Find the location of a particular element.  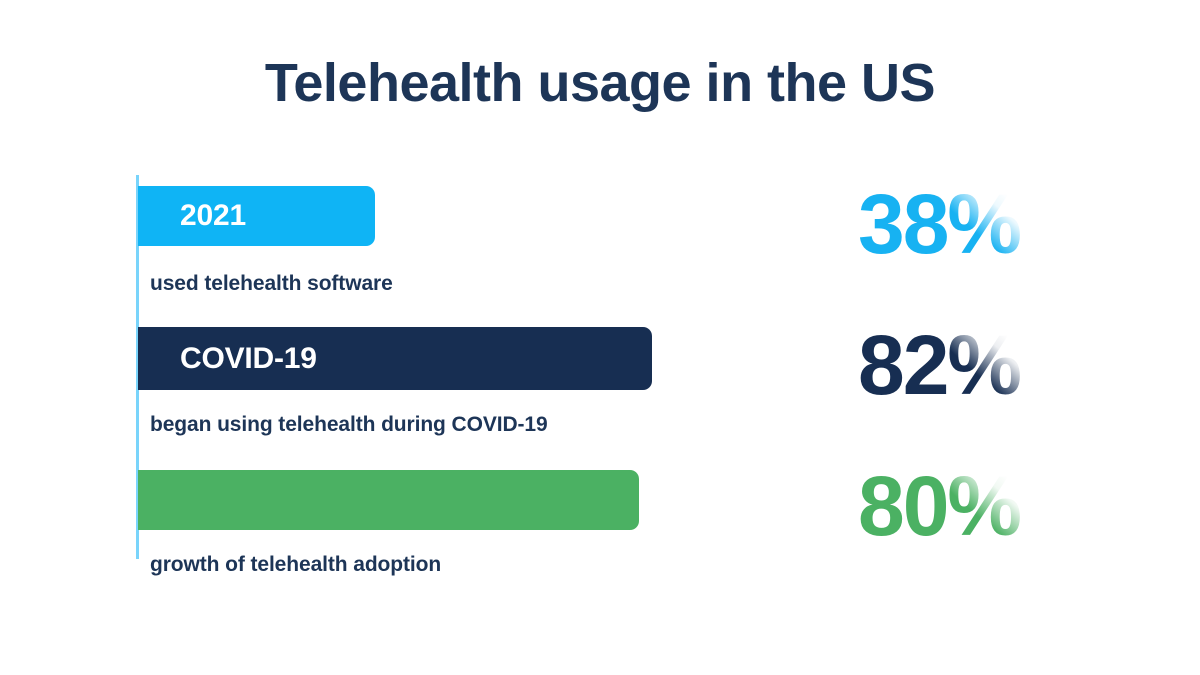

bar-caption: growth of telehealth adoption is located at coordinates (296, 564).